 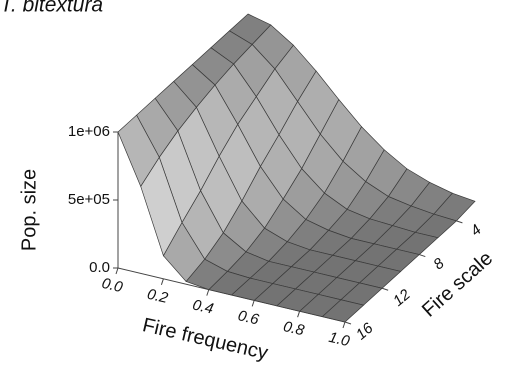 What do you see at coordinates (157, 296) in the screenshot?
I see `x-tick-label: 0.2` at bounding box center [157, 296].